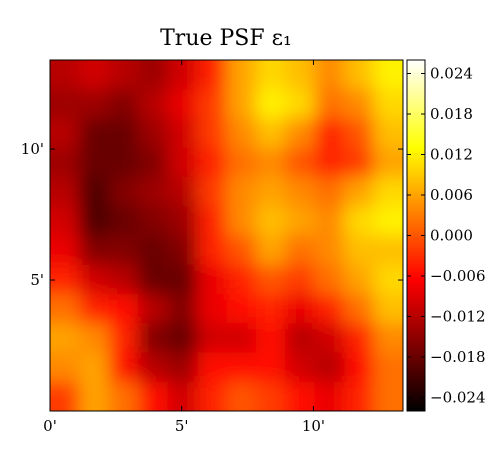  Describe the element at coordinates (50, 426) in the screenshot. I see `x-tick-label: 0'` at that location.